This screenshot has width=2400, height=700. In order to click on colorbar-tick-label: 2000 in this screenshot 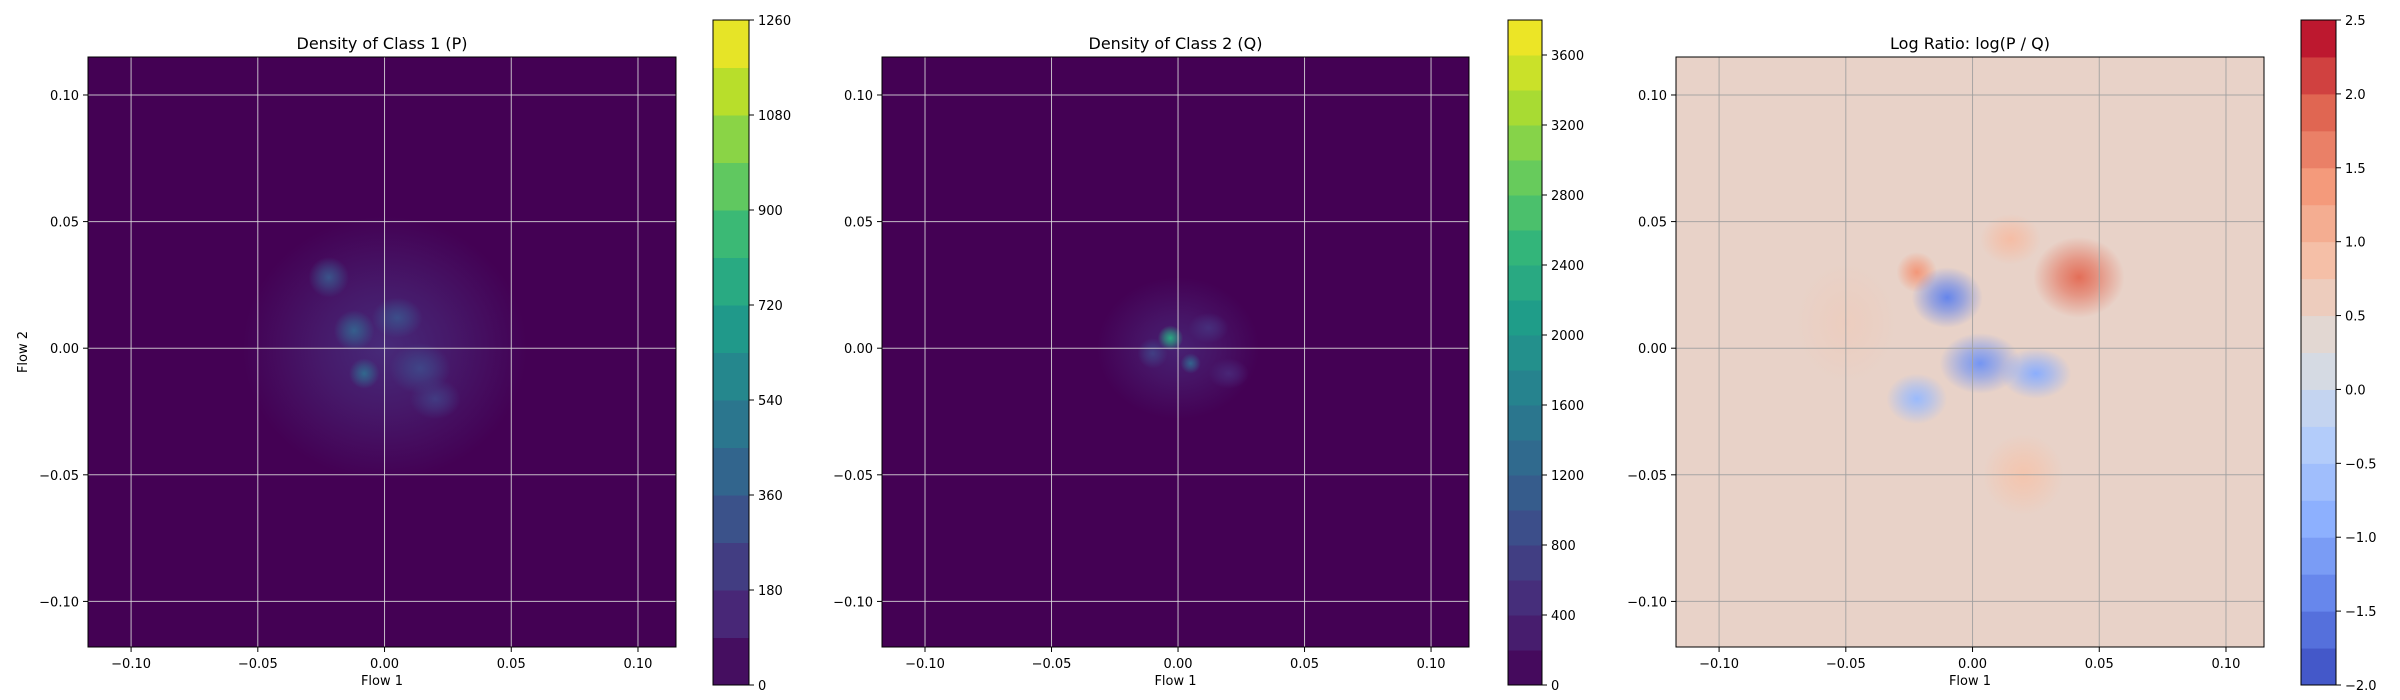, I will do `click(1567, 336)`.